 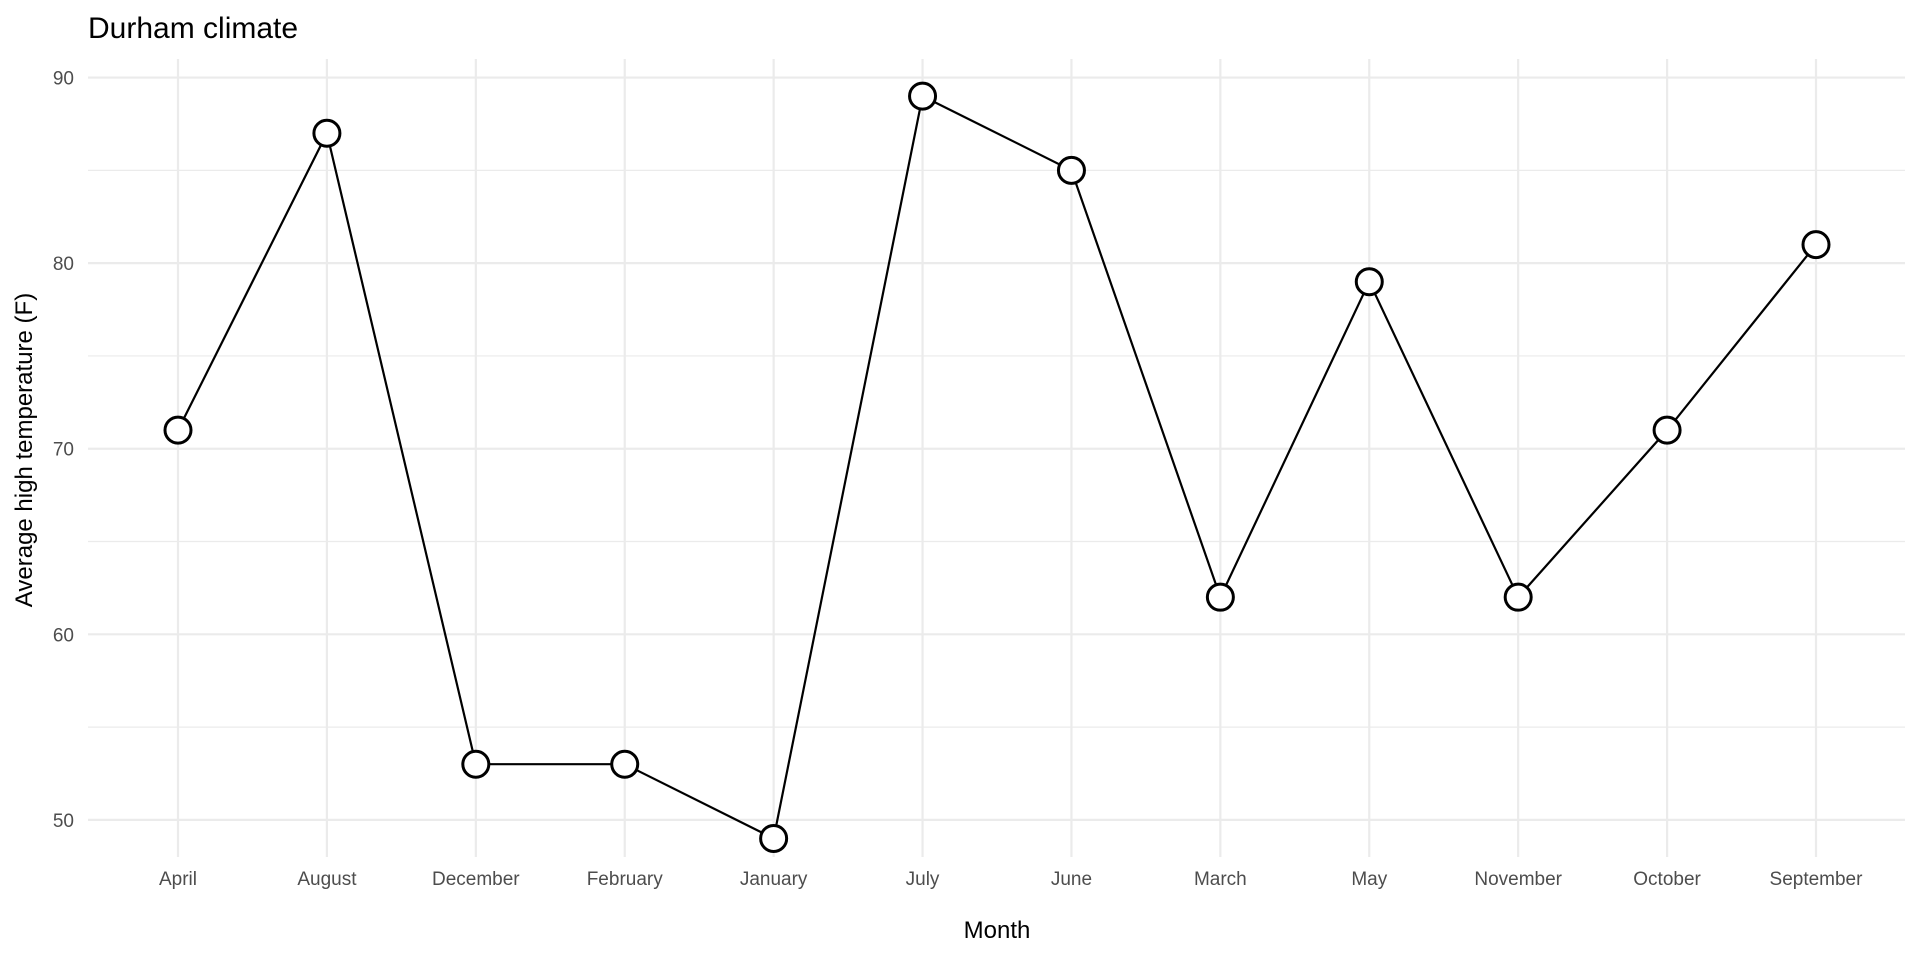 What do you see at coordinates (997, 930) in the screenshot?
I see `x-axis-title: Month` at bounding box center [997, 930].